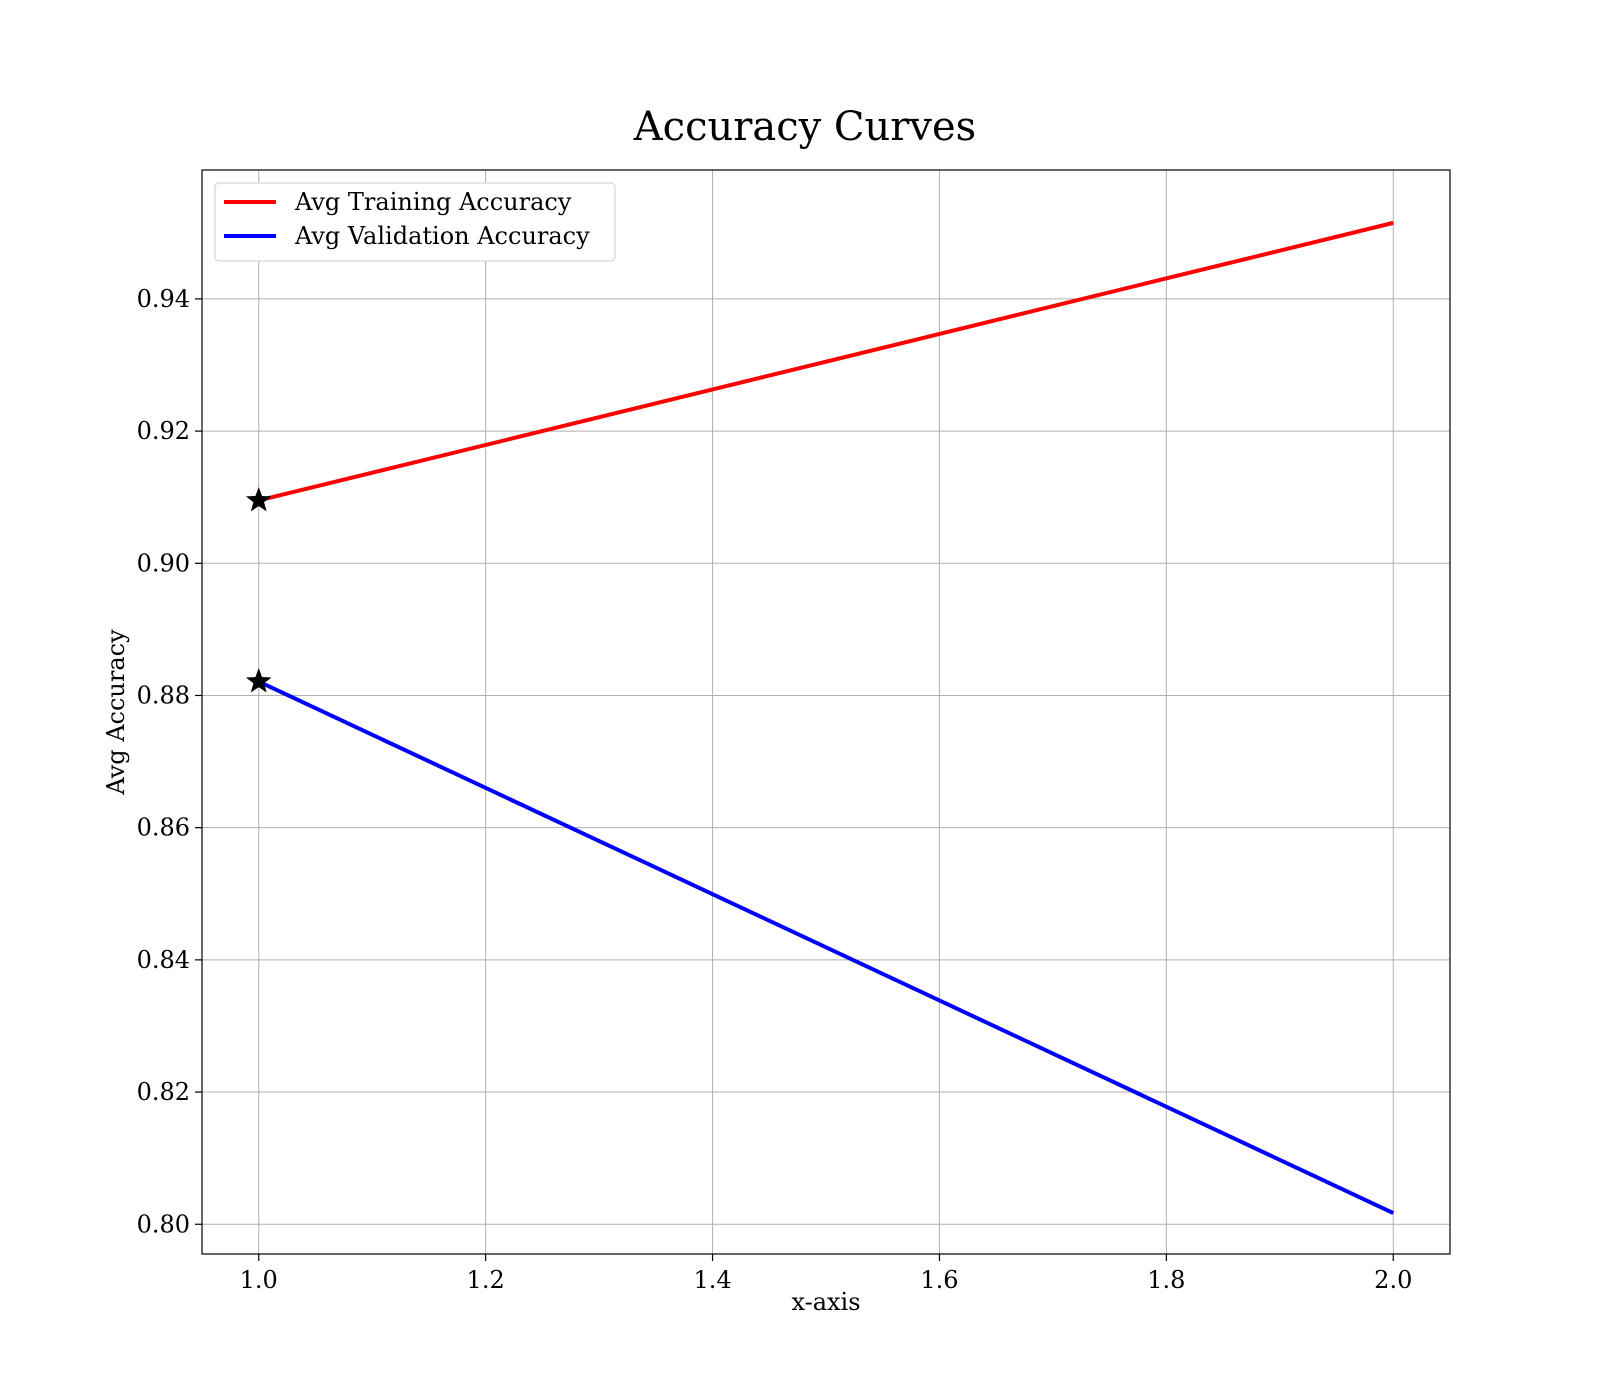  I want to click on x-tick-label: 2.0, so click(1393, 1280).